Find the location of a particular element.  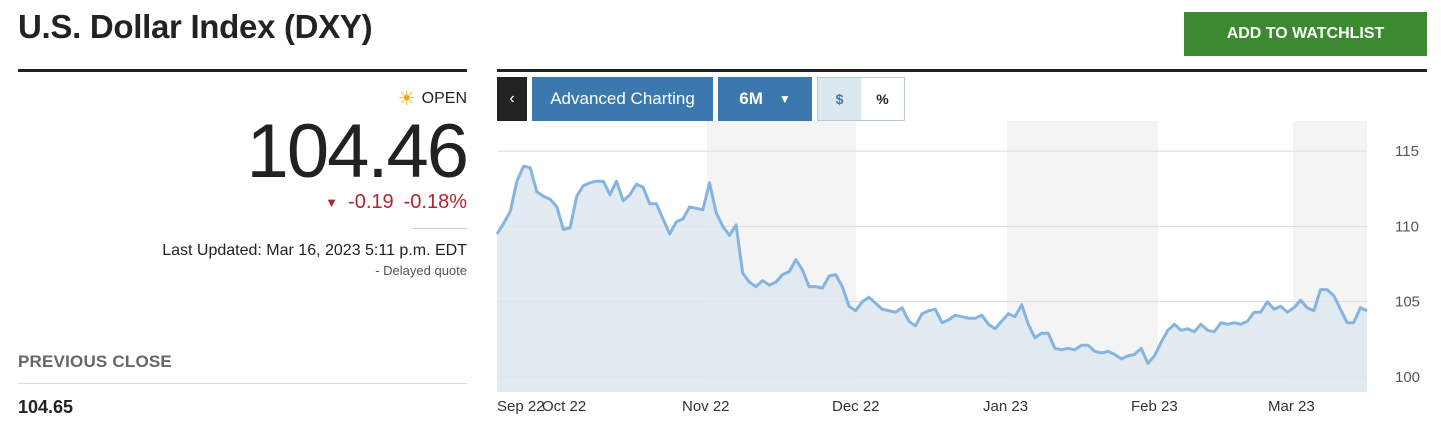

collapse-chart-button: ‹ is located at coordinates (512, 99).